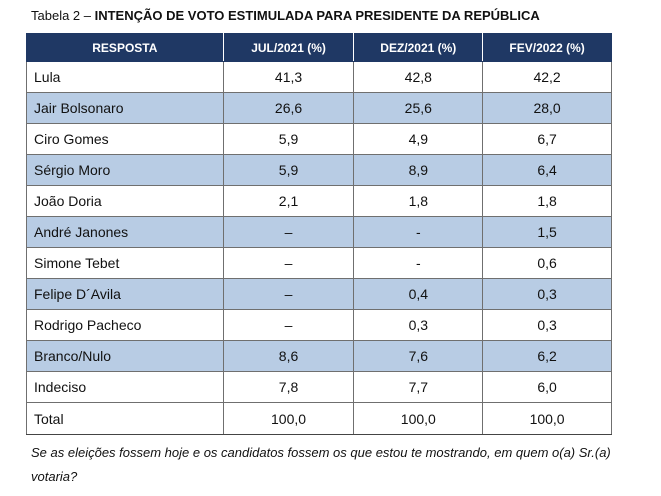  I want to click on cell-dez-2021: 4,9, so click(418, 139).